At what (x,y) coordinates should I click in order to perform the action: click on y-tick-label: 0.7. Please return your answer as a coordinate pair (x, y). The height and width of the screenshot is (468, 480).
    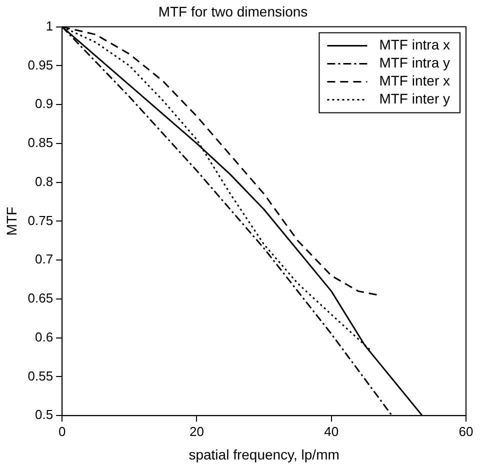
    Looking at the image, I should click on (44, 259).